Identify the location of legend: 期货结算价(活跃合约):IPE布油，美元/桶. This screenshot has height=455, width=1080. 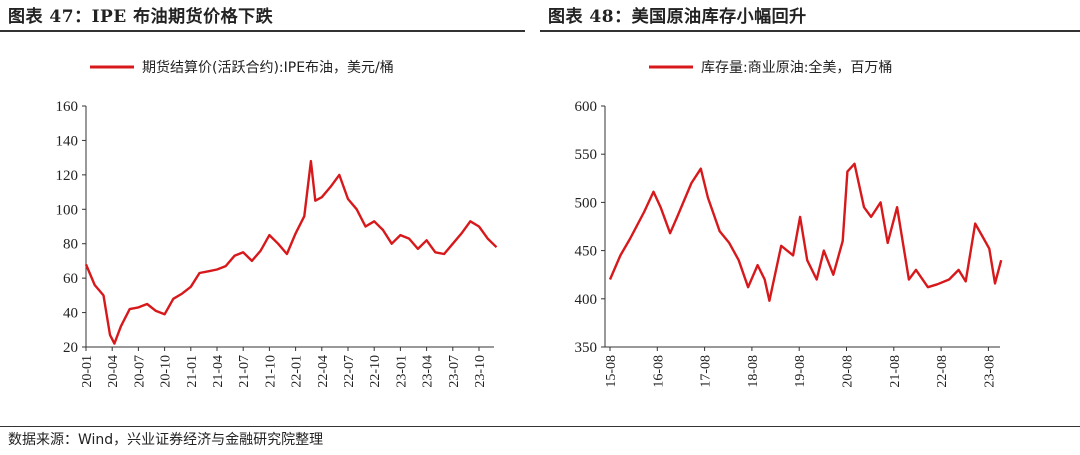
(242, 67).